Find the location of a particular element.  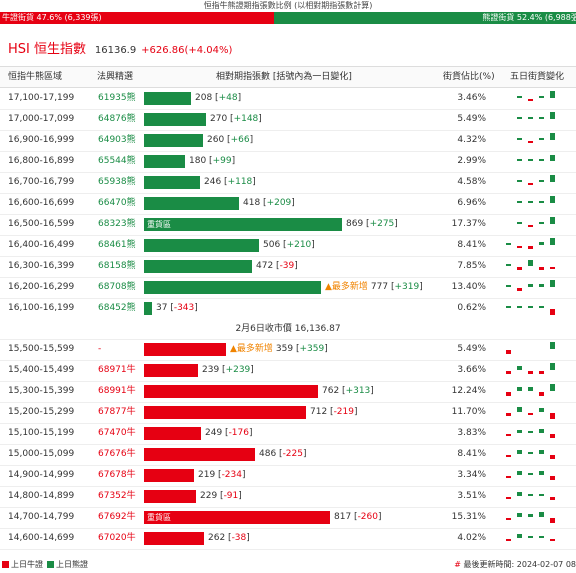

outstanding-pct: 8.41% is located at coordinates (471, 245).